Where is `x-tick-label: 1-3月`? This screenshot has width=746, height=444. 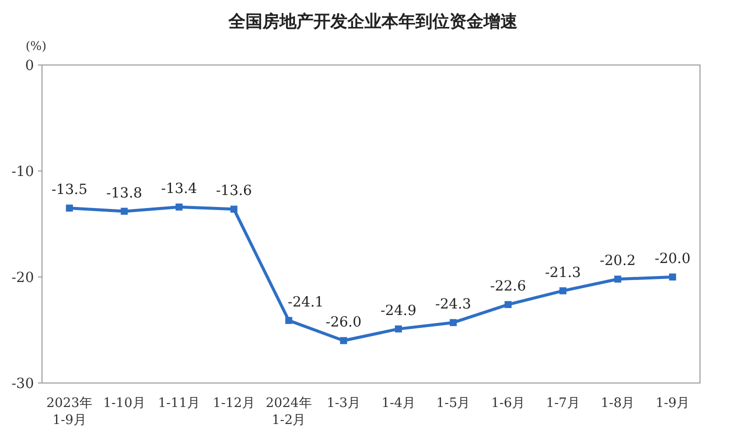 x-tick-label: 1-3月 is located at coordinates (343, 403).